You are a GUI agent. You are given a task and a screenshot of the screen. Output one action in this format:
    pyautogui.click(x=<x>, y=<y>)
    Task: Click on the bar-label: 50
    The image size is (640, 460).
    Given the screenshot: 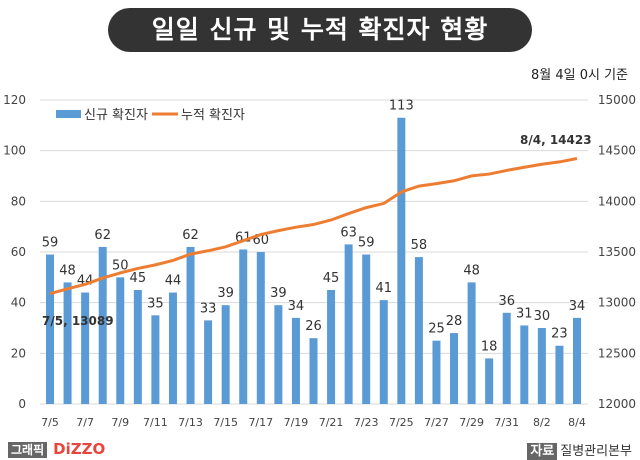 What is the action you would take?
    pyautogui.click(x=120, y=265)
    